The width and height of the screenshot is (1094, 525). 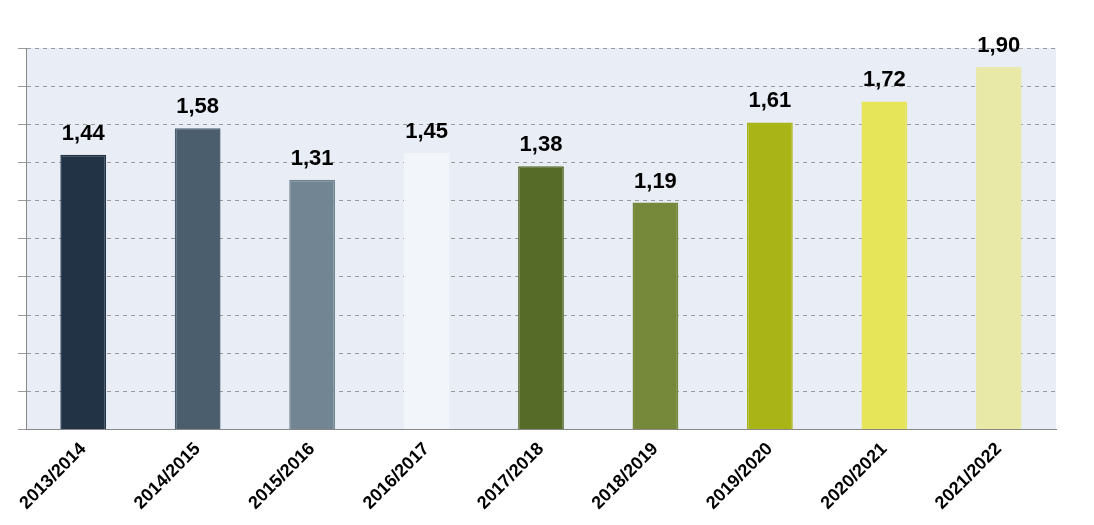 I want to click on data-label: 1,19, so click(x=655, y=180).